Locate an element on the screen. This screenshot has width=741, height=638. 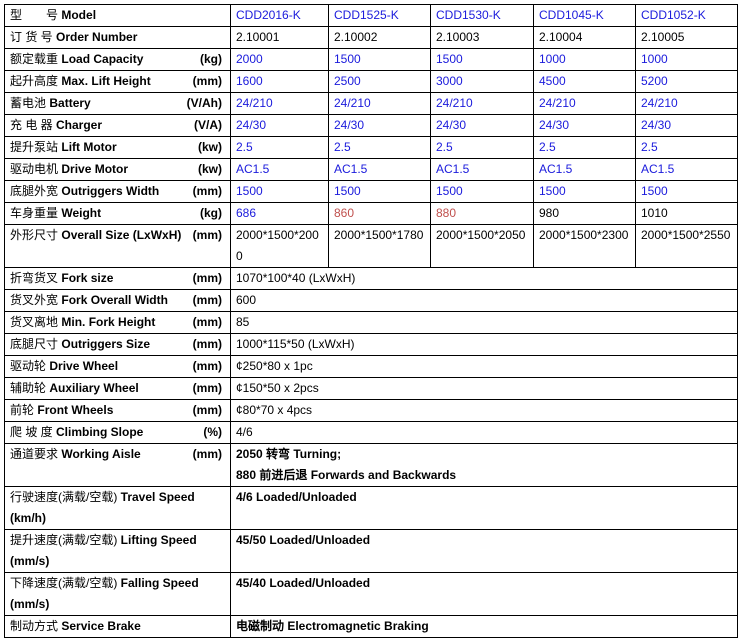
label-en: Fork size is located at coordinates (87, 278).